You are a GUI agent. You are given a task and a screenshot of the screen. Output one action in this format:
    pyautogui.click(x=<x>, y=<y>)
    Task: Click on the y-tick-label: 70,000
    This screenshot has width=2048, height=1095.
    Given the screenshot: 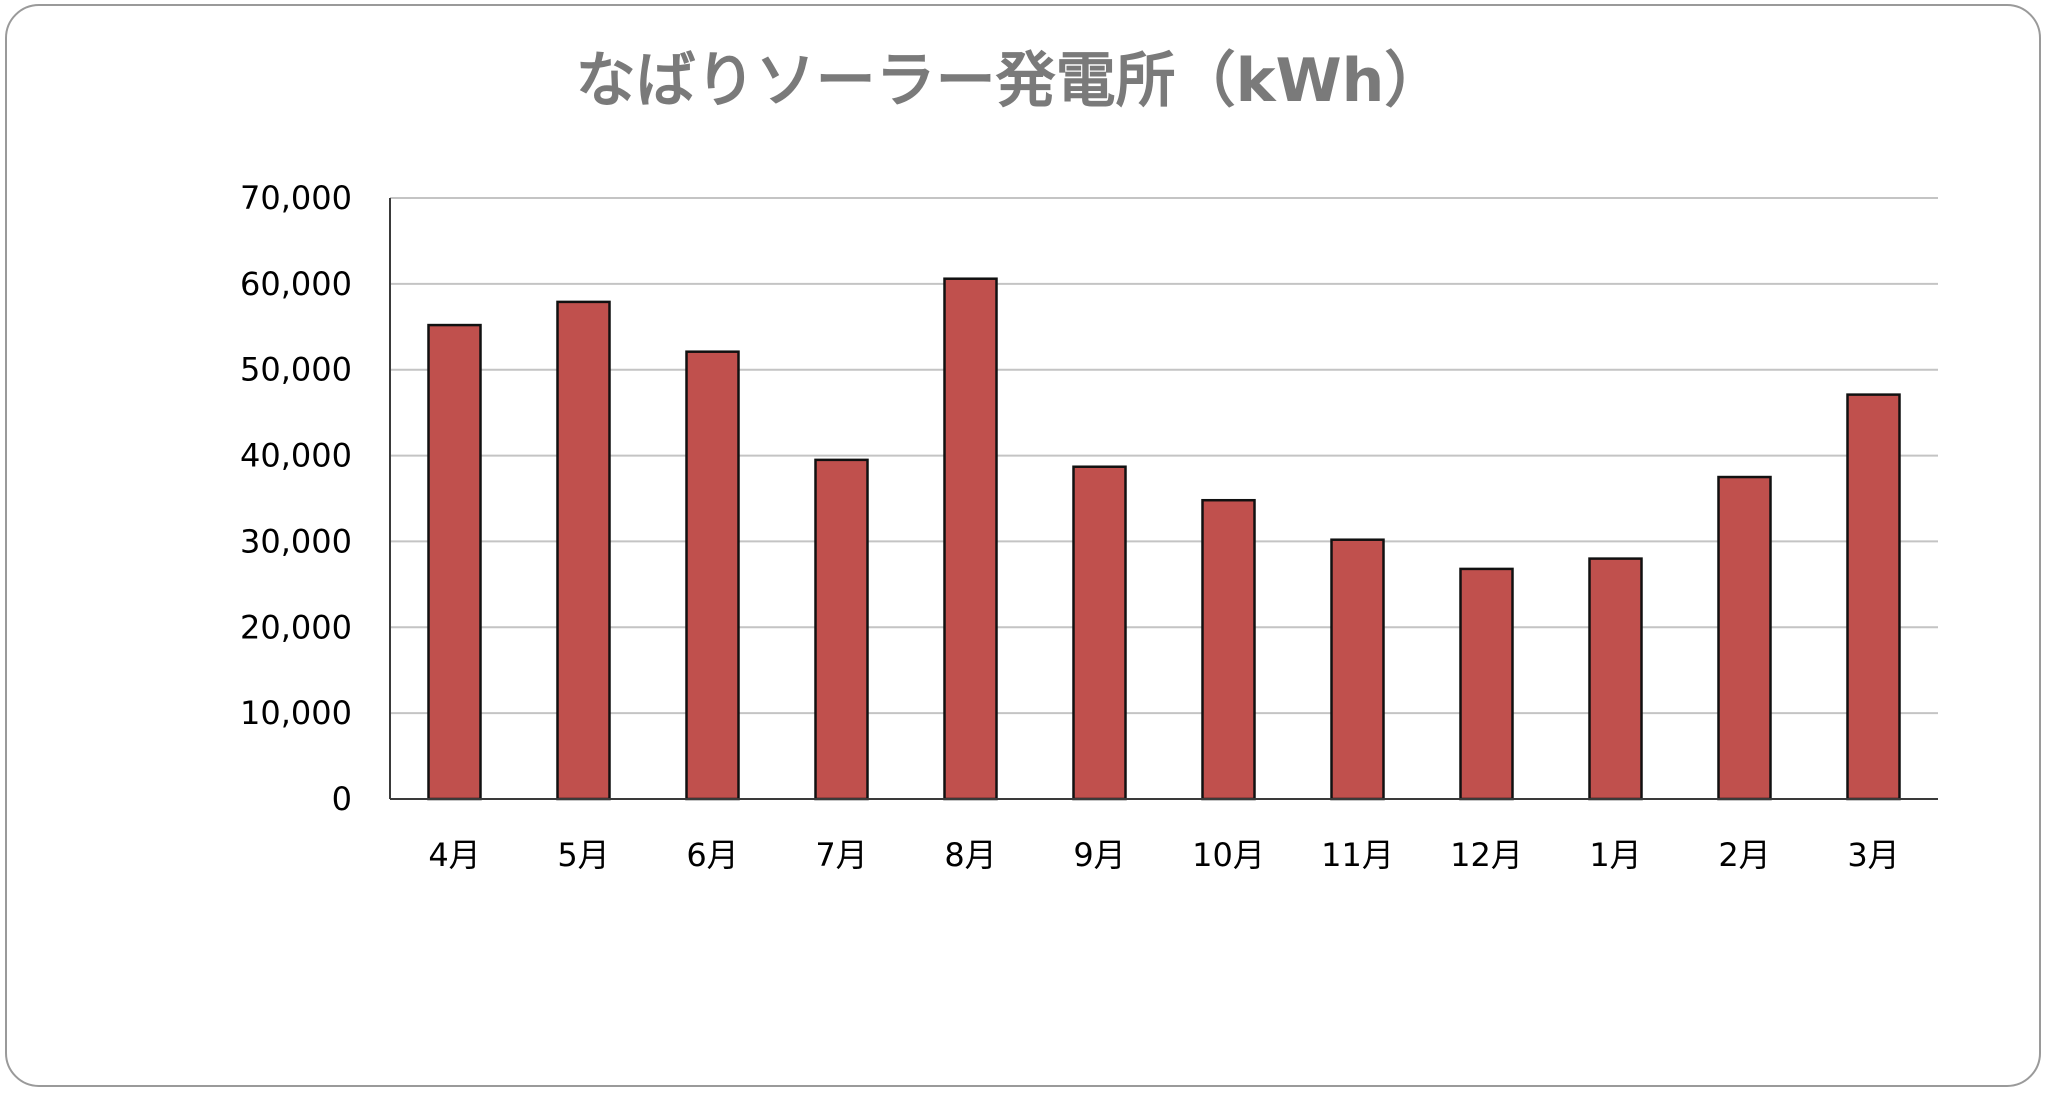 What is the action you would take?
    pyautogui.click(x=296, y=198)
    